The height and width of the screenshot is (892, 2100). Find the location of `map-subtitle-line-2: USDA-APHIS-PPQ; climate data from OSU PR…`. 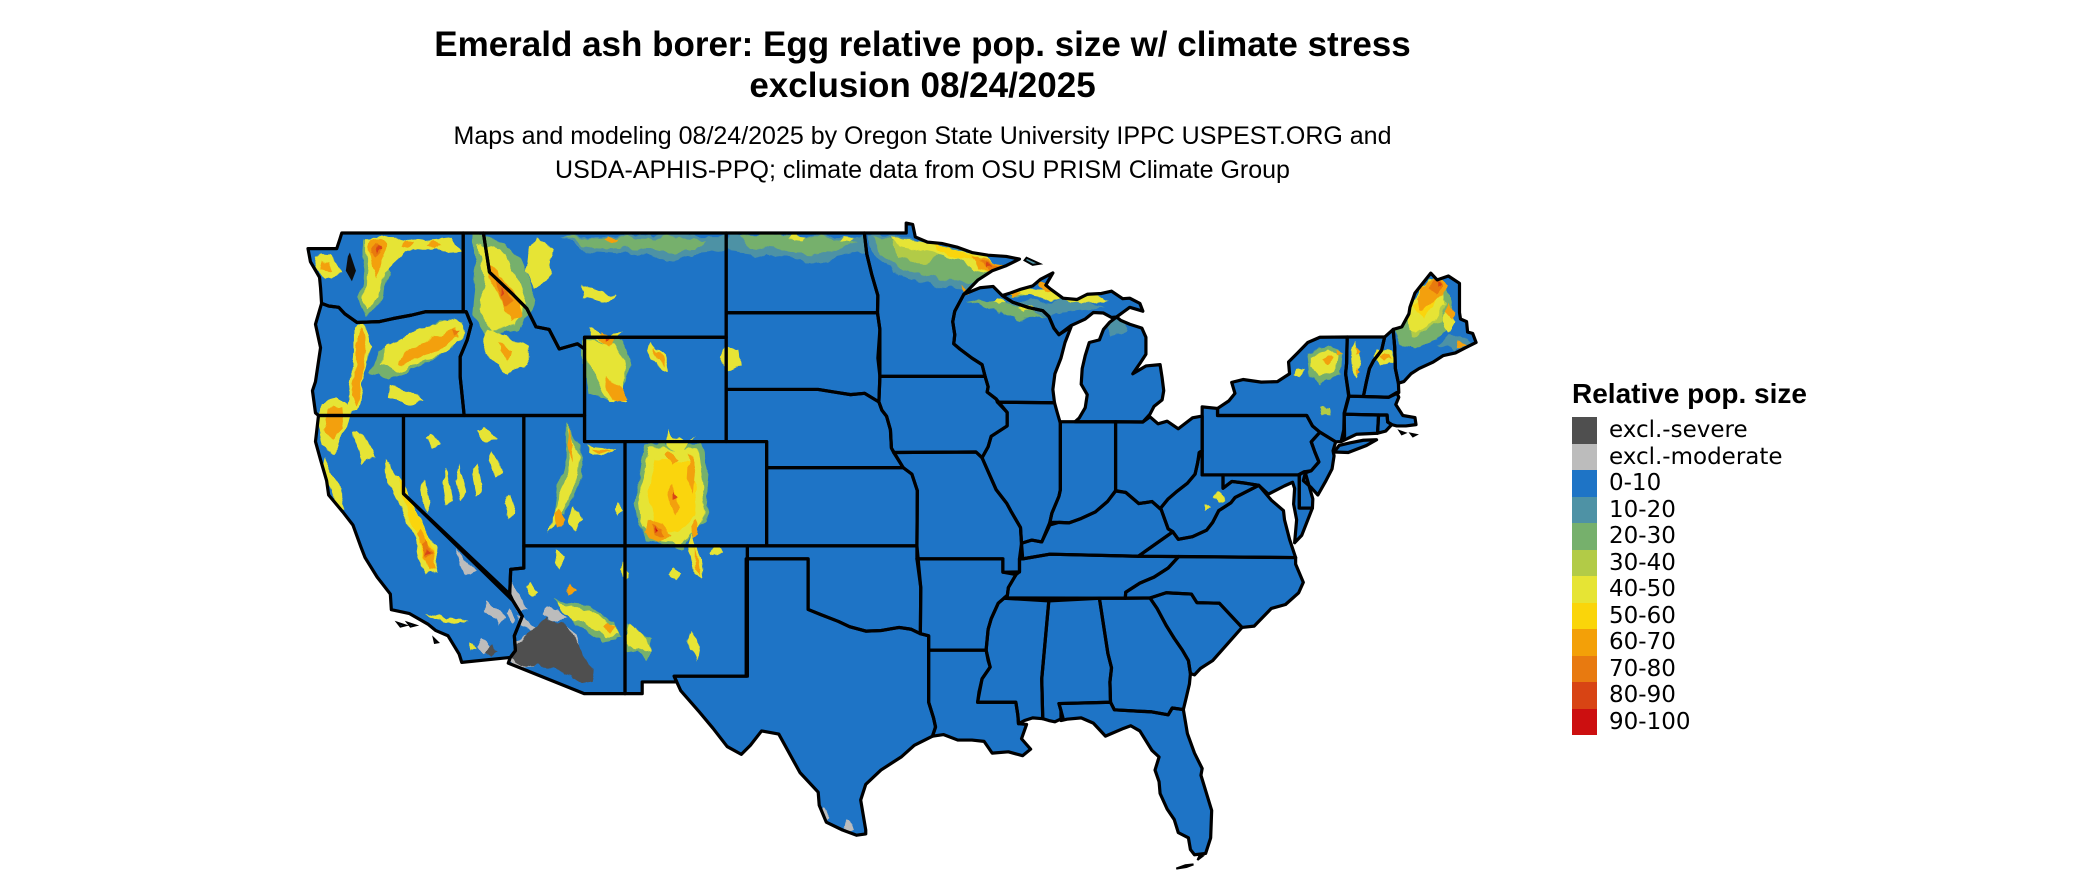

map-subtitle-line-2: USDA-APHIS-PPQ; climate data from OSU PR… is located at coordinates (922, 170).